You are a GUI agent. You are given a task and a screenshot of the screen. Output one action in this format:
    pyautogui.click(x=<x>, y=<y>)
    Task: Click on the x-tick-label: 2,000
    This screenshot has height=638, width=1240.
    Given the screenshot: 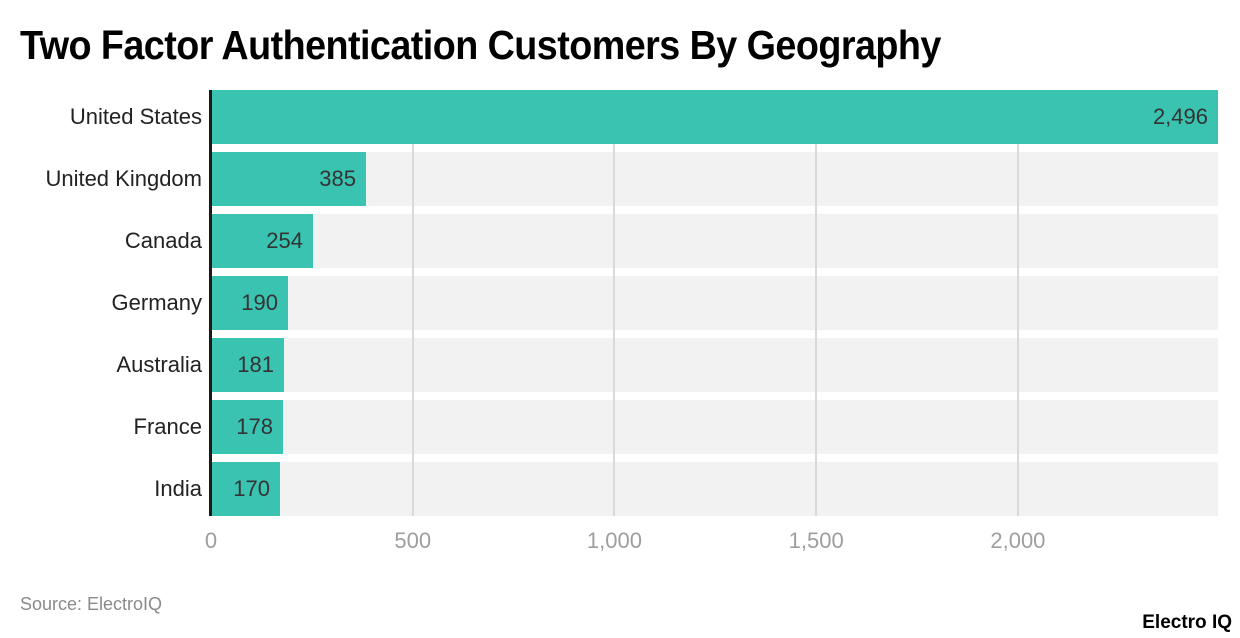 What is the action you would take?
    pyautogui.click(x=1018, y=540)
    